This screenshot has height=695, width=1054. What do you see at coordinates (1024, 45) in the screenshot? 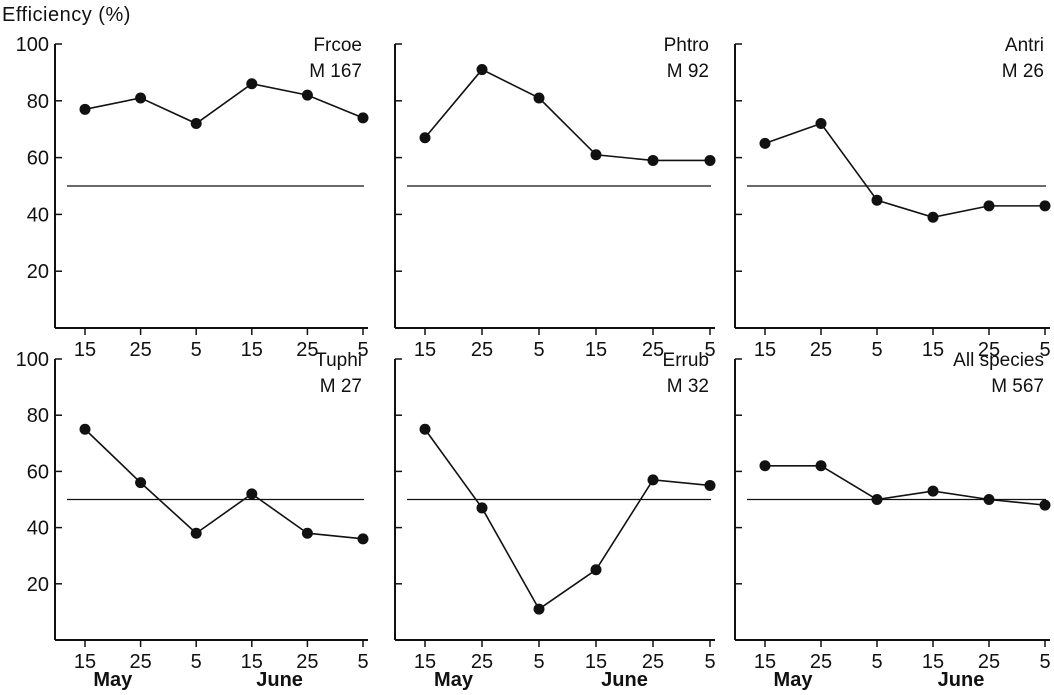
I see `panel-title: Antri` at bounding box center [1024, 45].